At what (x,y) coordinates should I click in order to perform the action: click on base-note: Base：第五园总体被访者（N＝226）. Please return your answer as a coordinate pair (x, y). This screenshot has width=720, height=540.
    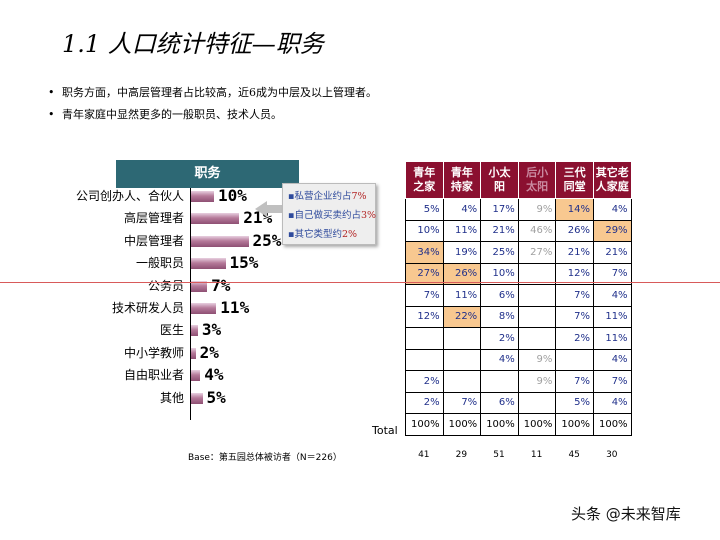
    Looking at the image, I should click on (265, 458).